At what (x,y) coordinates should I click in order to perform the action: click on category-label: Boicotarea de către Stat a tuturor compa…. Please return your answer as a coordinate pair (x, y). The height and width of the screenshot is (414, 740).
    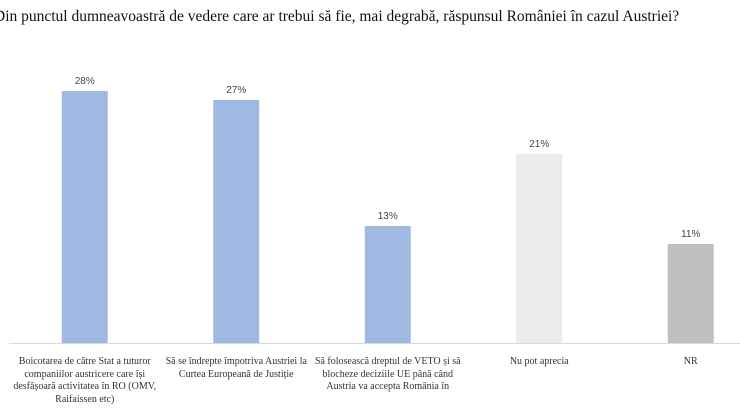
    Looking at the image, I should click on (85, 380).